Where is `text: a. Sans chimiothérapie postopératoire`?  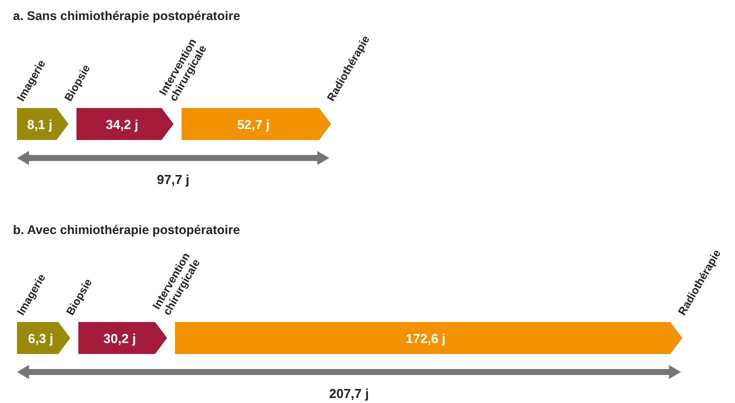
text: a. Sans chimiothérapie postopératoire is located at coordinates (126, 16).